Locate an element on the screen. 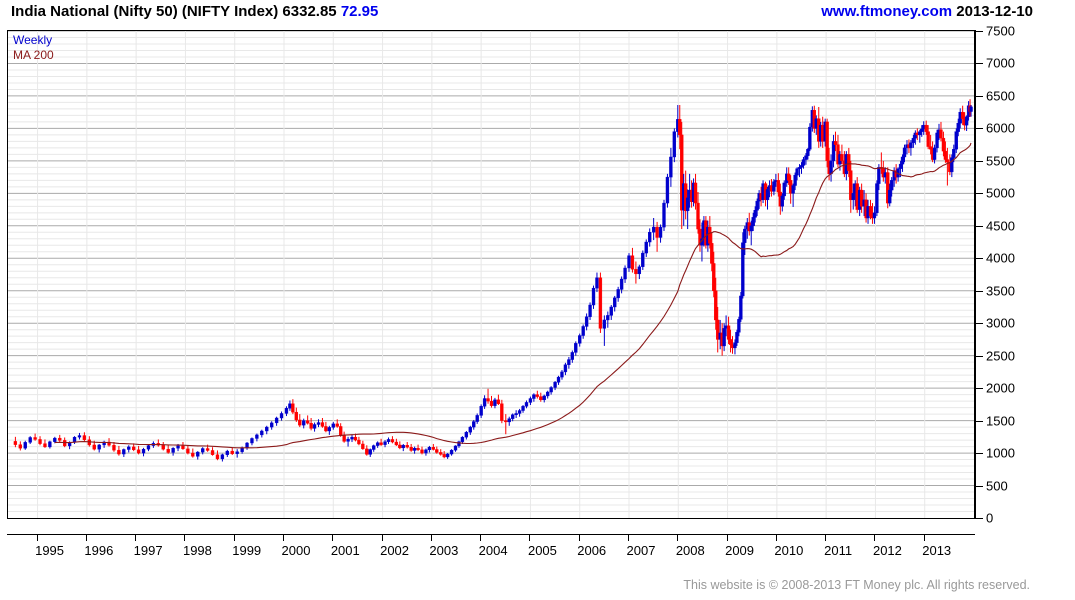 This screenshot has height=600, width=1075. x-axis-label: 1999 is located at coordinates (247, 550).